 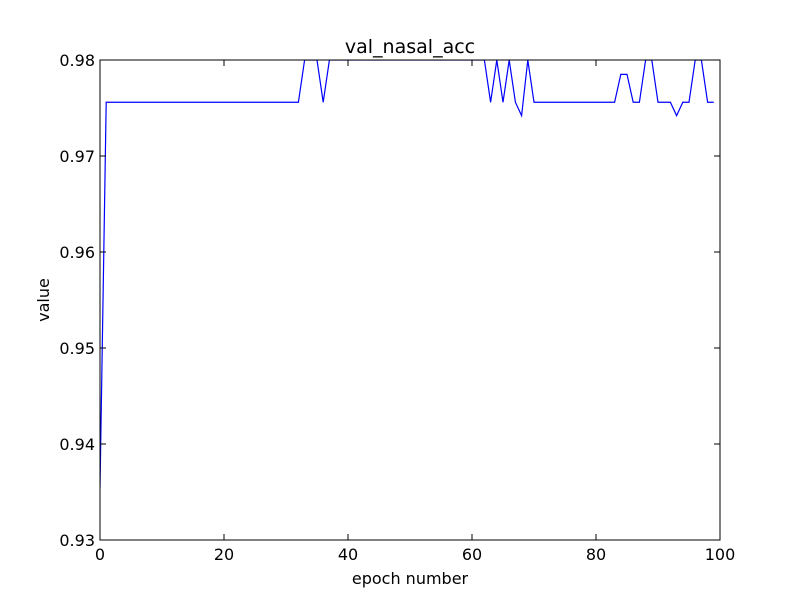 What do you see at coordinates (77, 252) in the screenshot?
I see `y-tick-label: 0.96` at bounding box center [77, 252].